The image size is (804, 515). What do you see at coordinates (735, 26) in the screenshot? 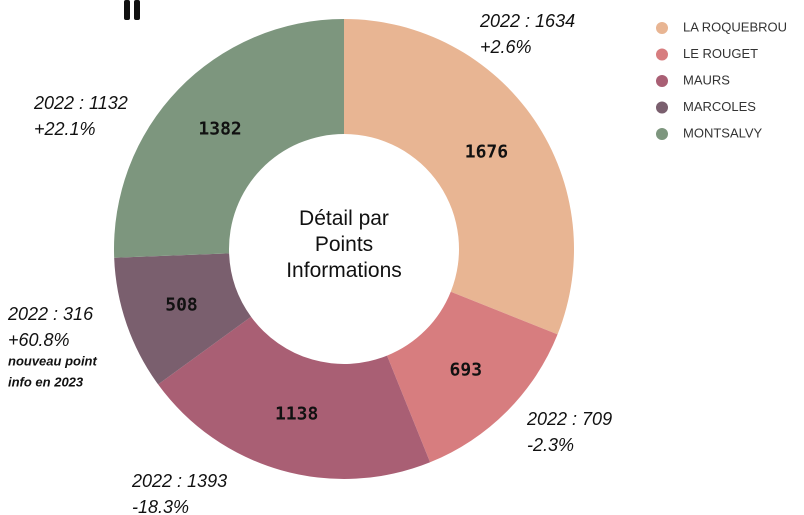
I see `legend-label: LA ROQUEBROU` at bounding box center [735, 26].